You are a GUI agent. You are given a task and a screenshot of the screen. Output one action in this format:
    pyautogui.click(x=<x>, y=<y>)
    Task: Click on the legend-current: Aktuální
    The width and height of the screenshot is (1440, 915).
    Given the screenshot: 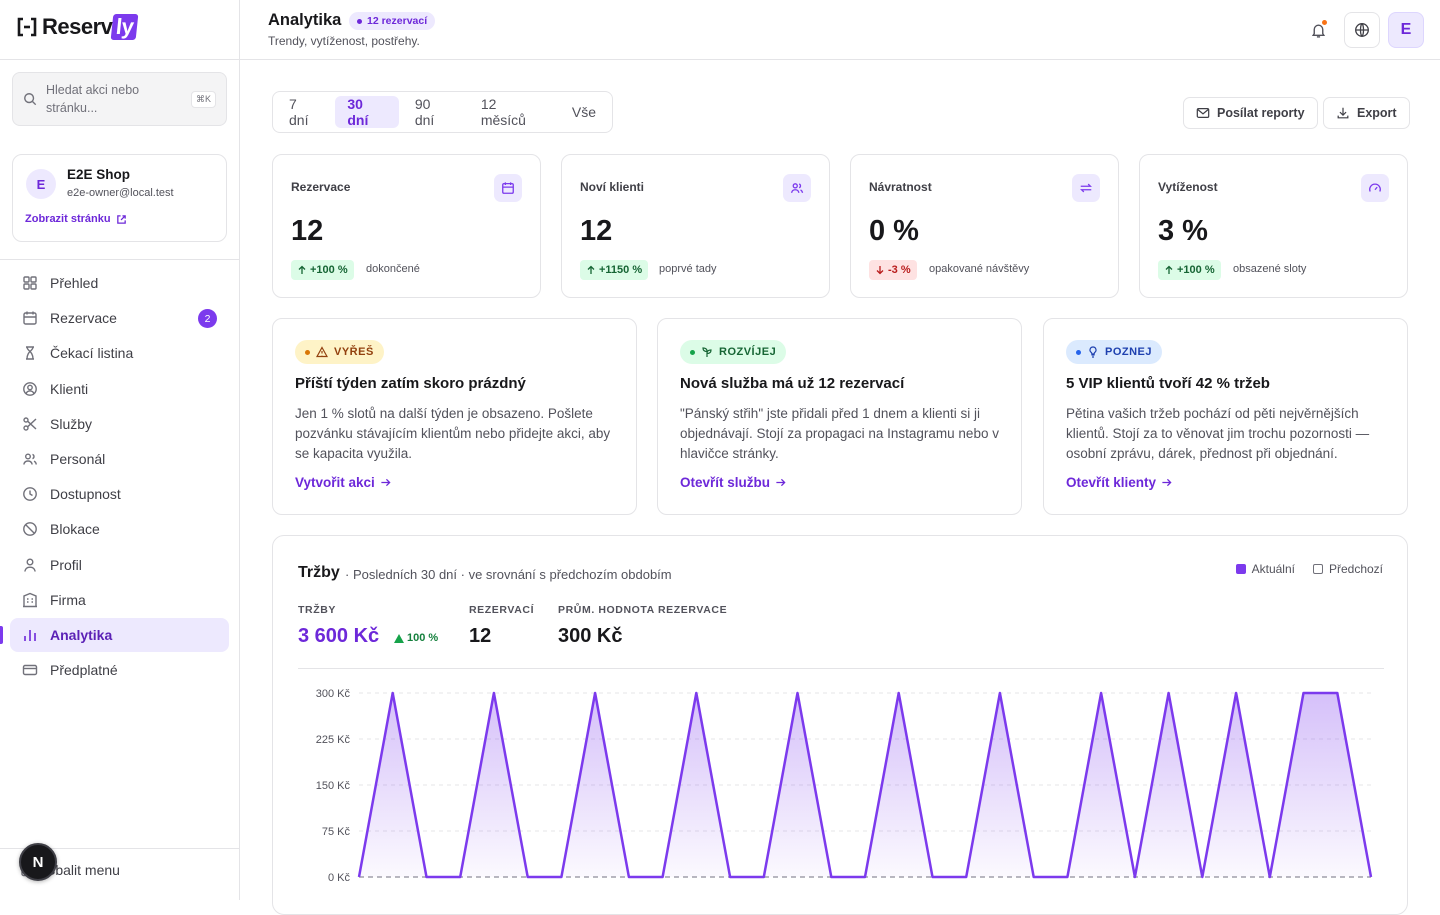 What is the action you would take?
    pyautogui.click(x=1265, y=569)
    